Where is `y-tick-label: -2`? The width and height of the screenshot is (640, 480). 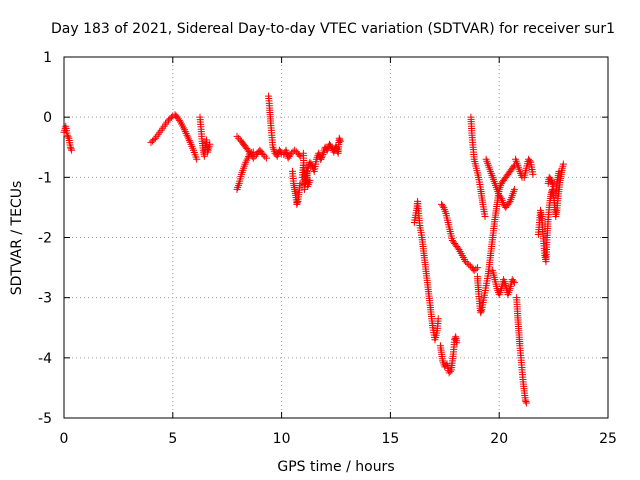
y-tick-label: -2 is located at coordinates (45, 239).